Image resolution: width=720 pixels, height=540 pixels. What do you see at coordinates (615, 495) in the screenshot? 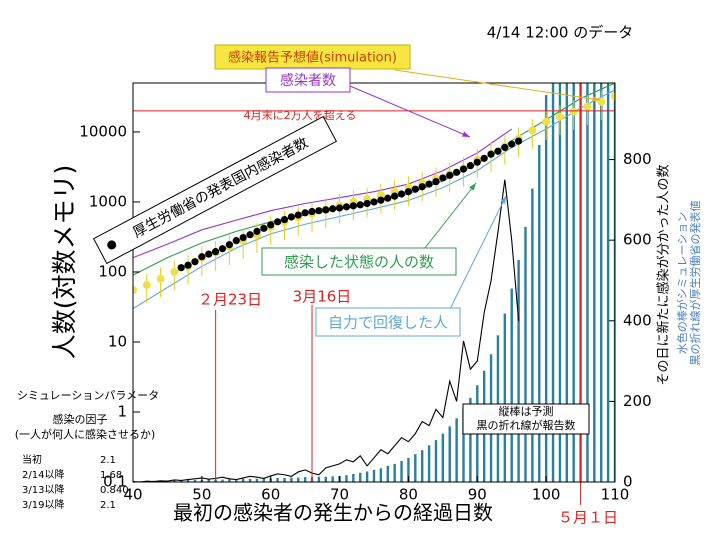
I see `x-tick-label: 110` at bounding box center [615, 495].